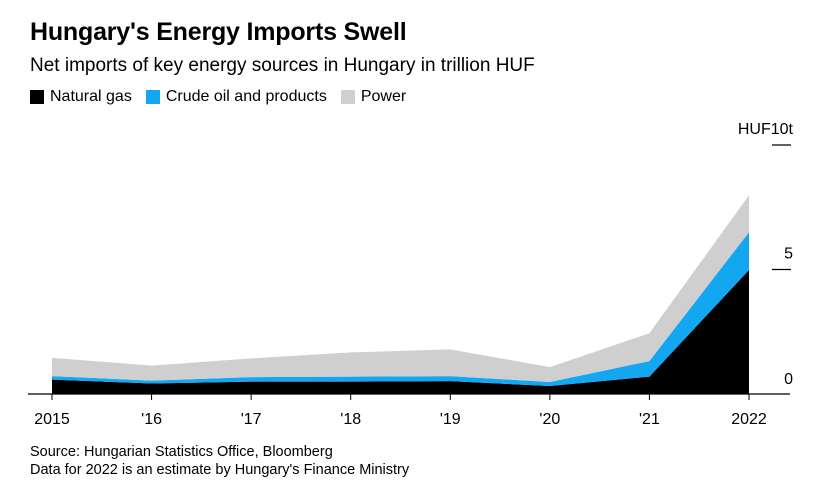  Describe the element at coordinates (218, 32) in the screenshot. I see `chart-title: Hungary's Energy Imports Swell` at that location.